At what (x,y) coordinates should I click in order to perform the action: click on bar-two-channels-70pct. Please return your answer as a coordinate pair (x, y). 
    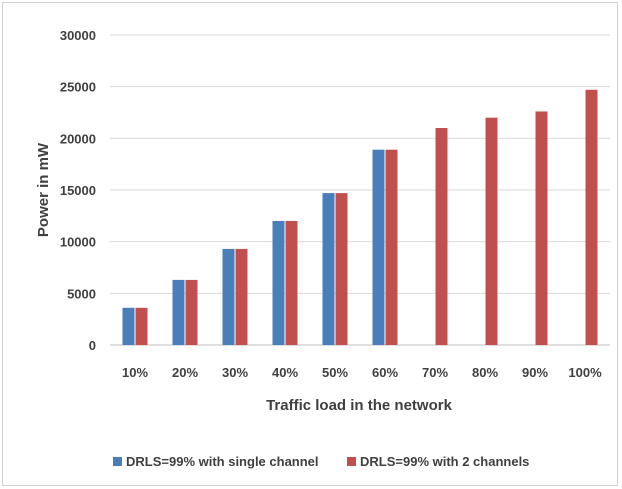
    Looking at the image, I should click on (441, 236).